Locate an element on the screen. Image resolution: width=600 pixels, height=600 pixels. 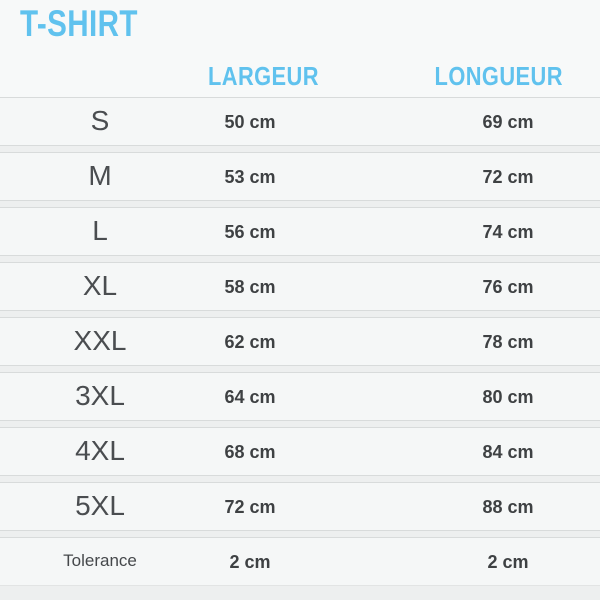
longueur-value: 78 cm is located at coordinates (508, 341).